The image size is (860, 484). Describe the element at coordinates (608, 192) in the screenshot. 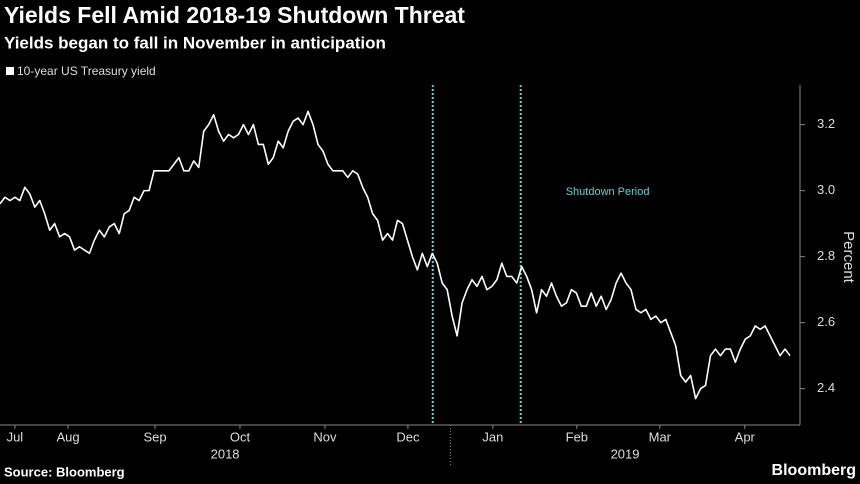

I see `annotation-text: Shutdown Period` at that location.